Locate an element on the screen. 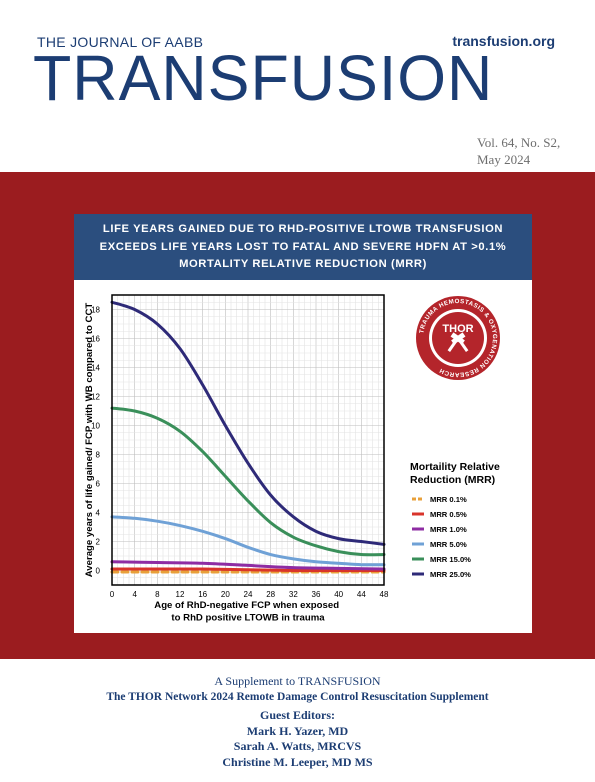 Image resolution: width=595 pixels, height=782 pixels. x-tick-label: 16 is located at coordinates (202, 594).